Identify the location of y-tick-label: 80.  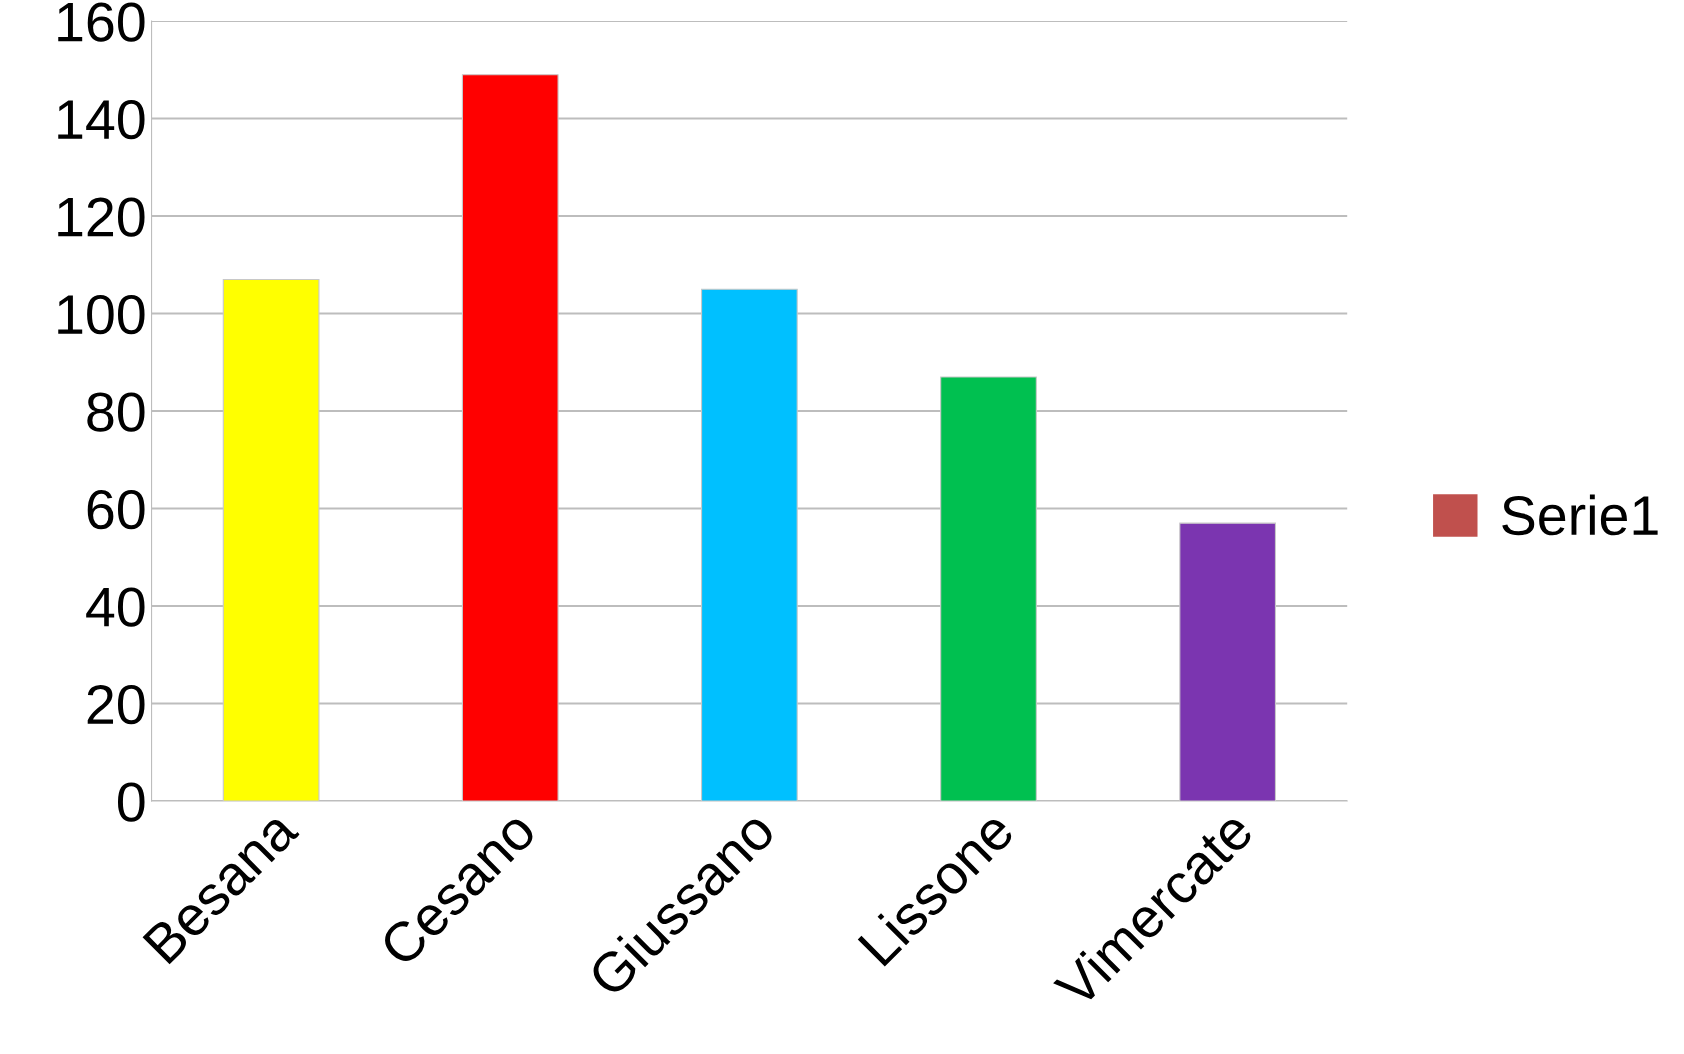
(116, 412).